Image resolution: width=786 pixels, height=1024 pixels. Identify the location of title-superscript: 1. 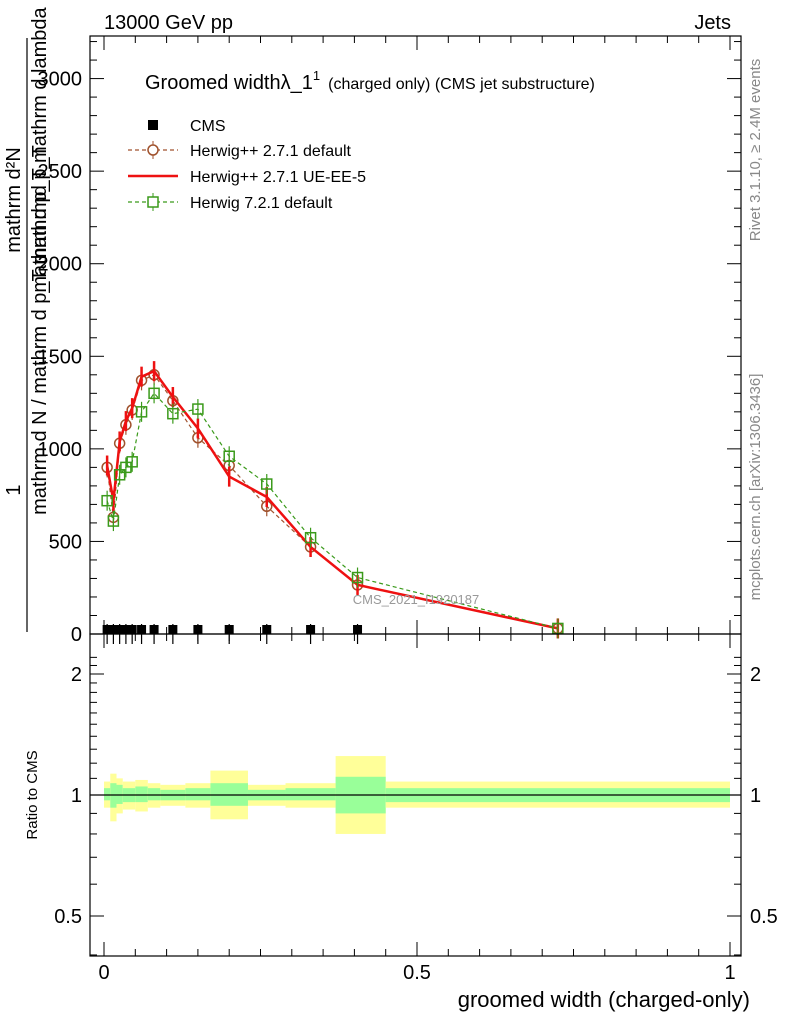
(316, 75).